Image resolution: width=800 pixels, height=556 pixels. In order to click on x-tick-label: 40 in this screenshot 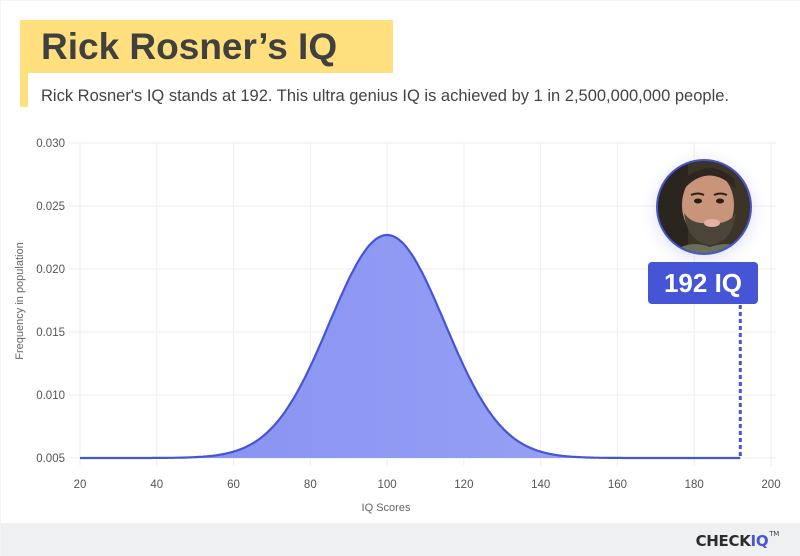, I will do `click(156, 485)`.